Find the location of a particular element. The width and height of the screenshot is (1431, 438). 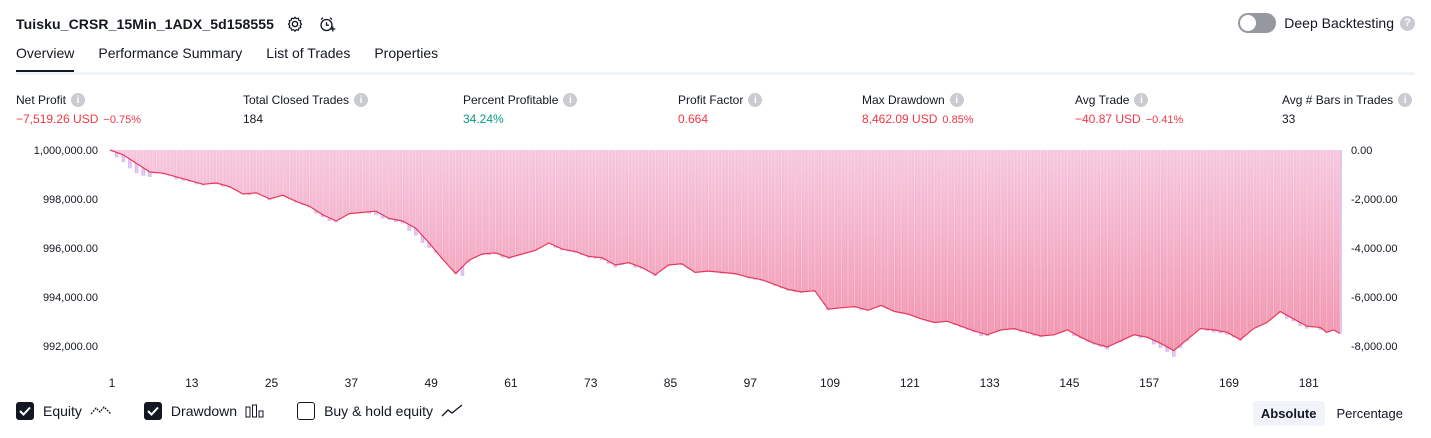

stat-value: 33 is located at coordinates (1289, 119).